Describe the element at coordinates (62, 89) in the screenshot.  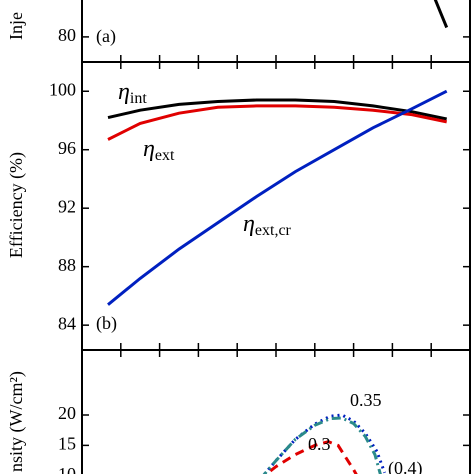
I see `y-tick-label: 100` at that location.